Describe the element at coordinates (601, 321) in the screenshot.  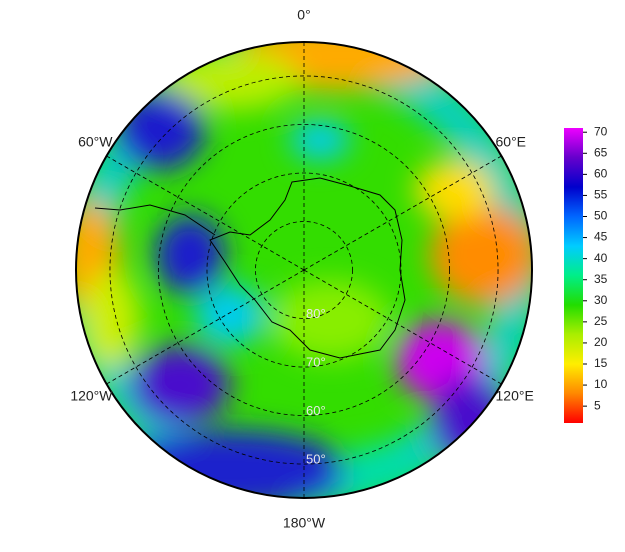
I see `colorbar-tick-label: 25` at that location.